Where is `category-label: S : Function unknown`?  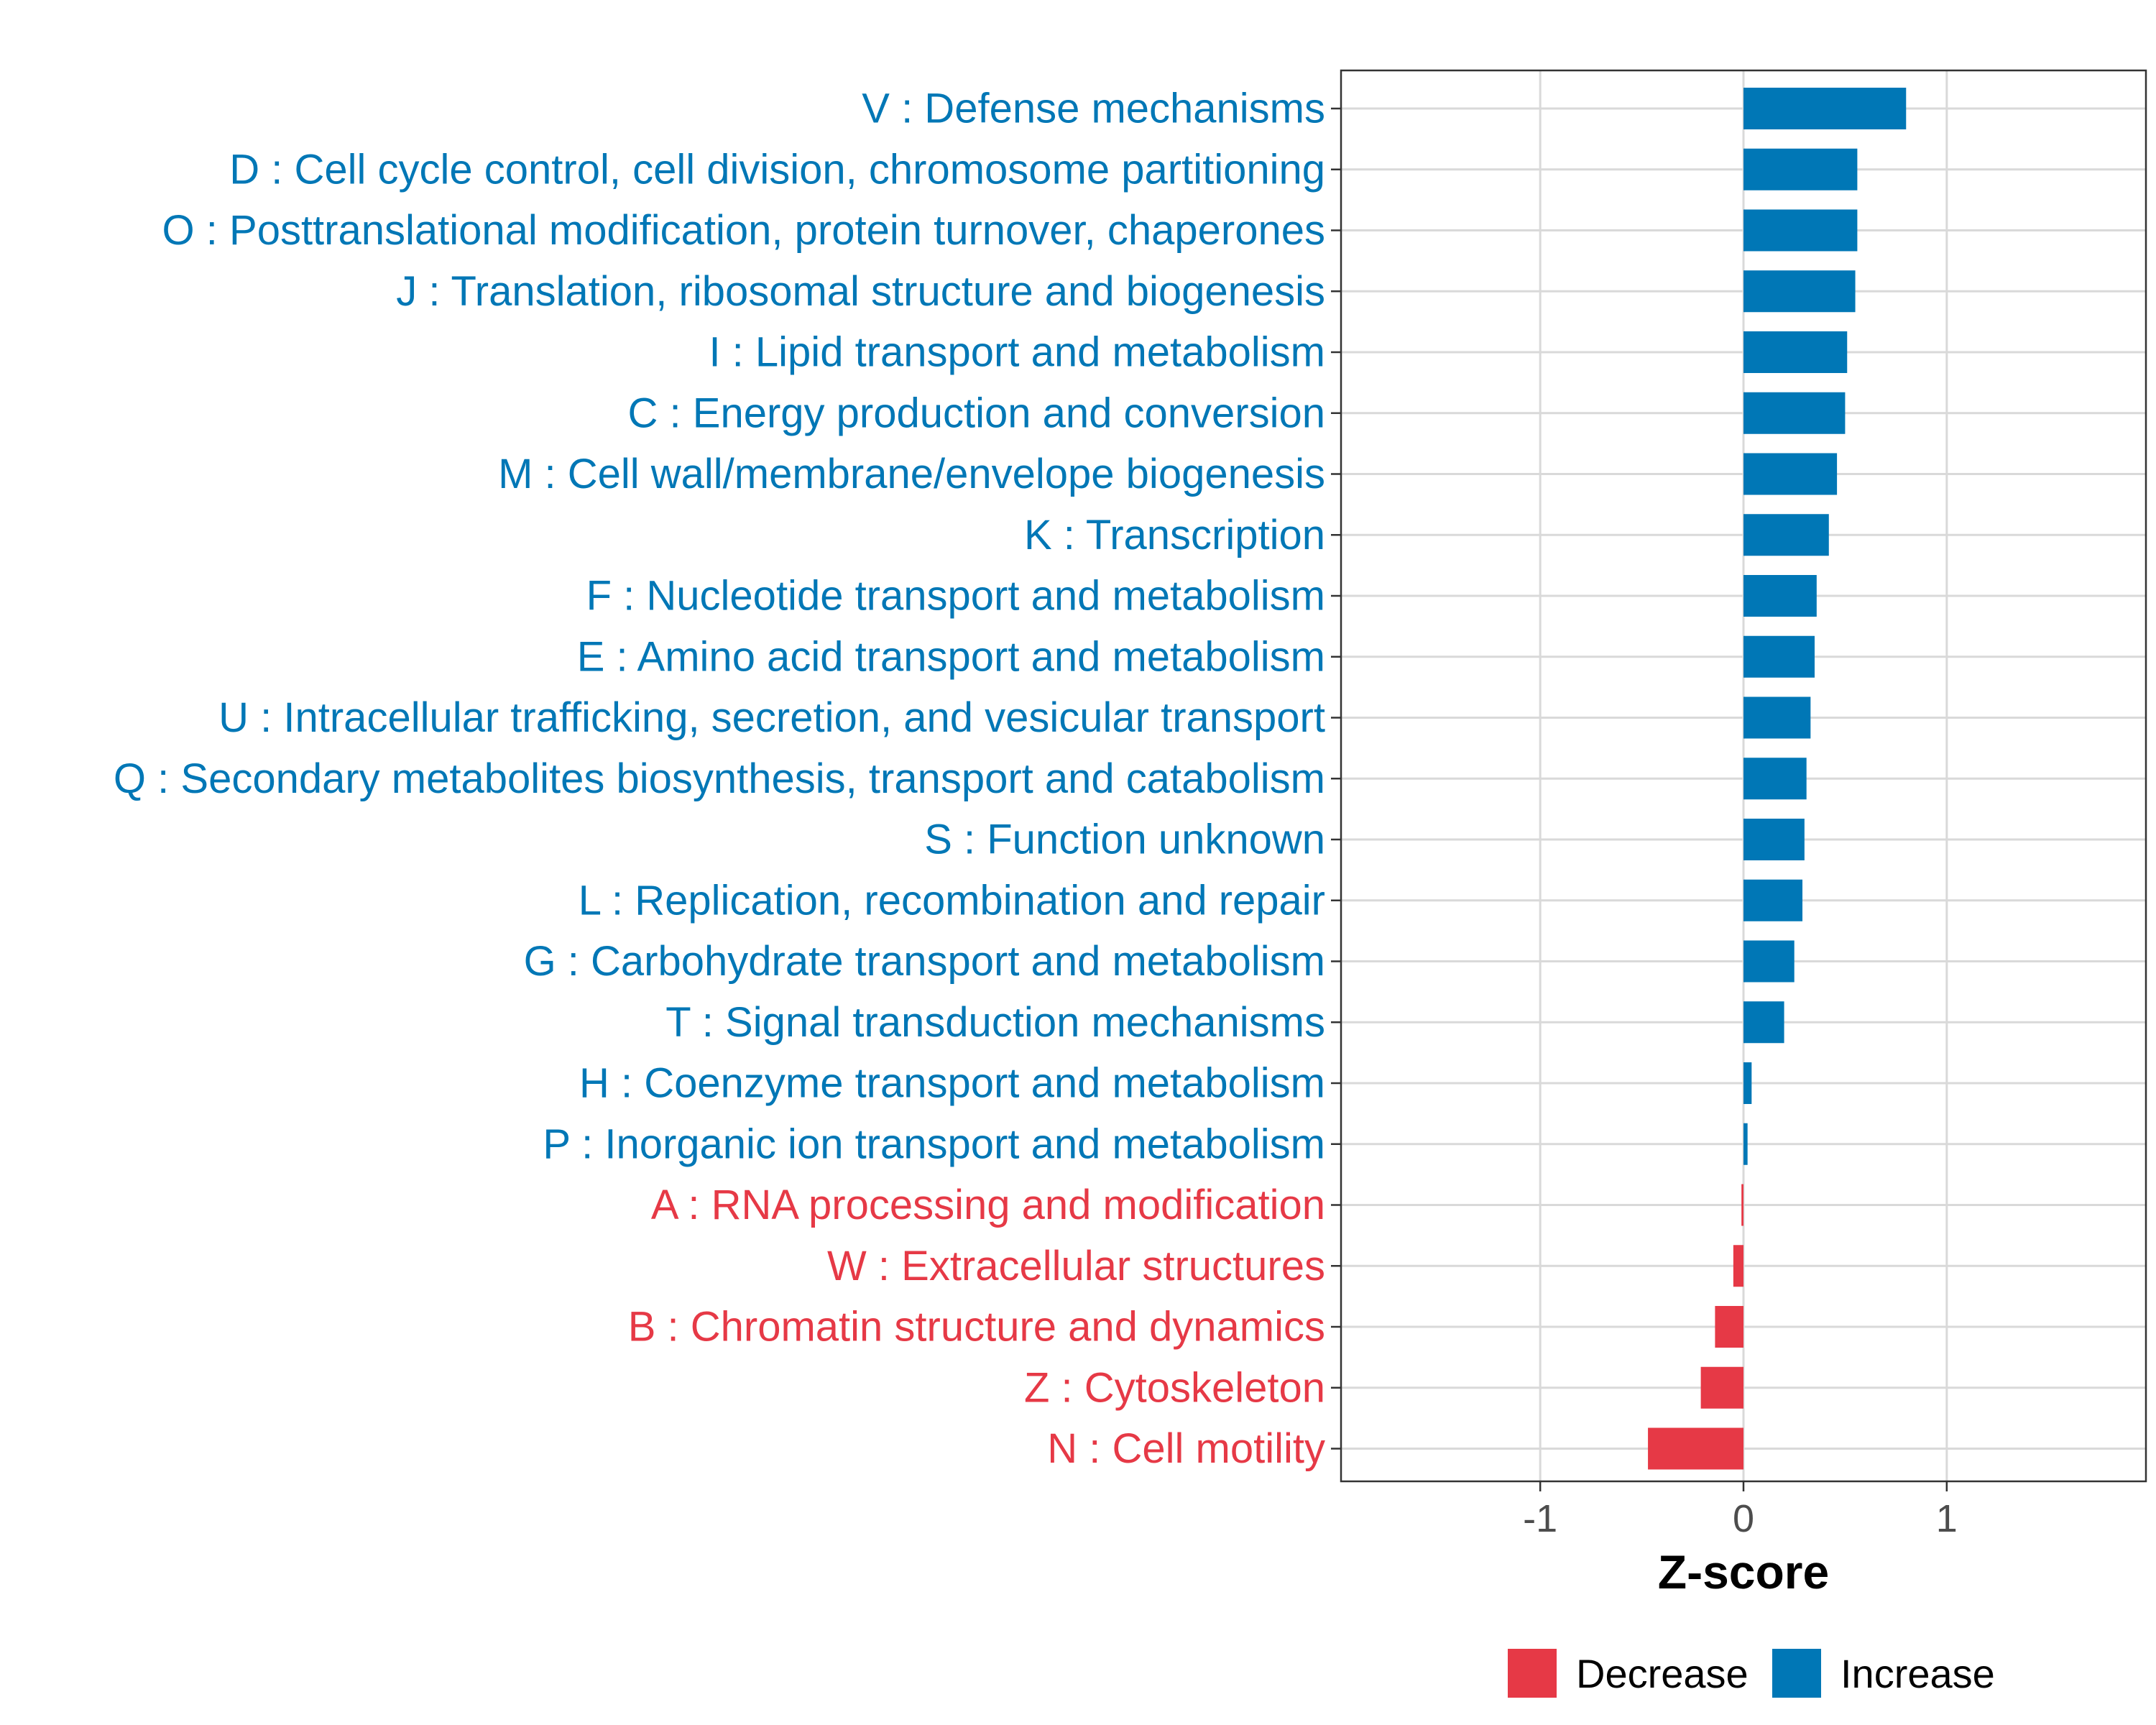 category-label: S : Function unknown is located at coordinates (1124, 839).